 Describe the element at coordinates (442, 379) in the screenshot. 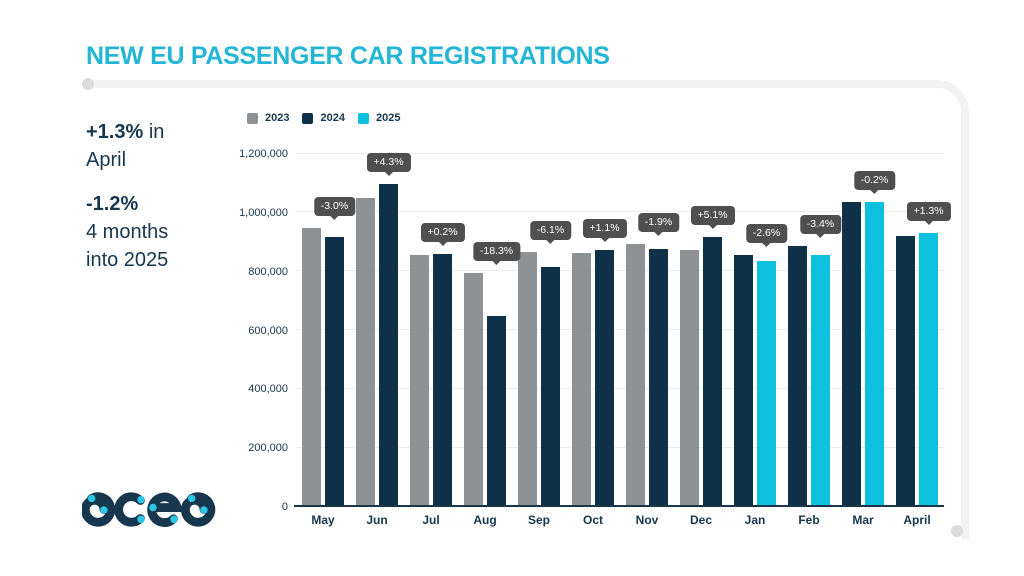

I see `bar-jul-2024` at that location.